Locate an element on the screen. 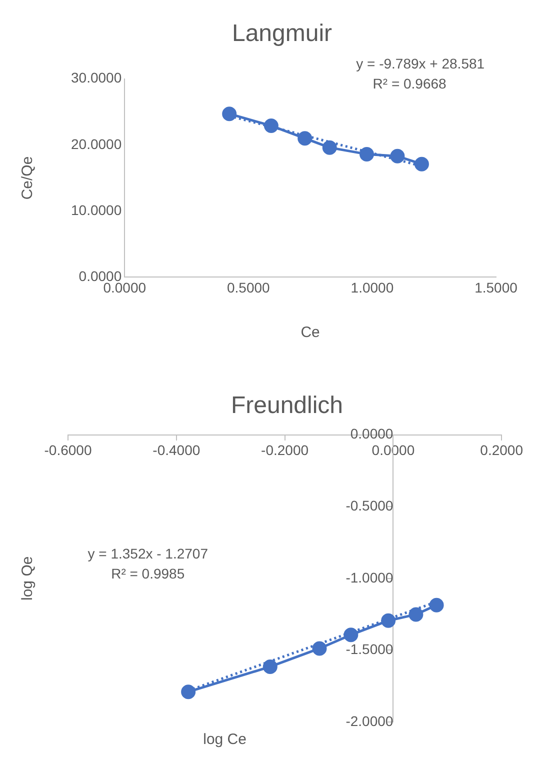 The height and width of the screenshot is (766, 534). chart-title: Freundlich is located at coordinates (287, 406).